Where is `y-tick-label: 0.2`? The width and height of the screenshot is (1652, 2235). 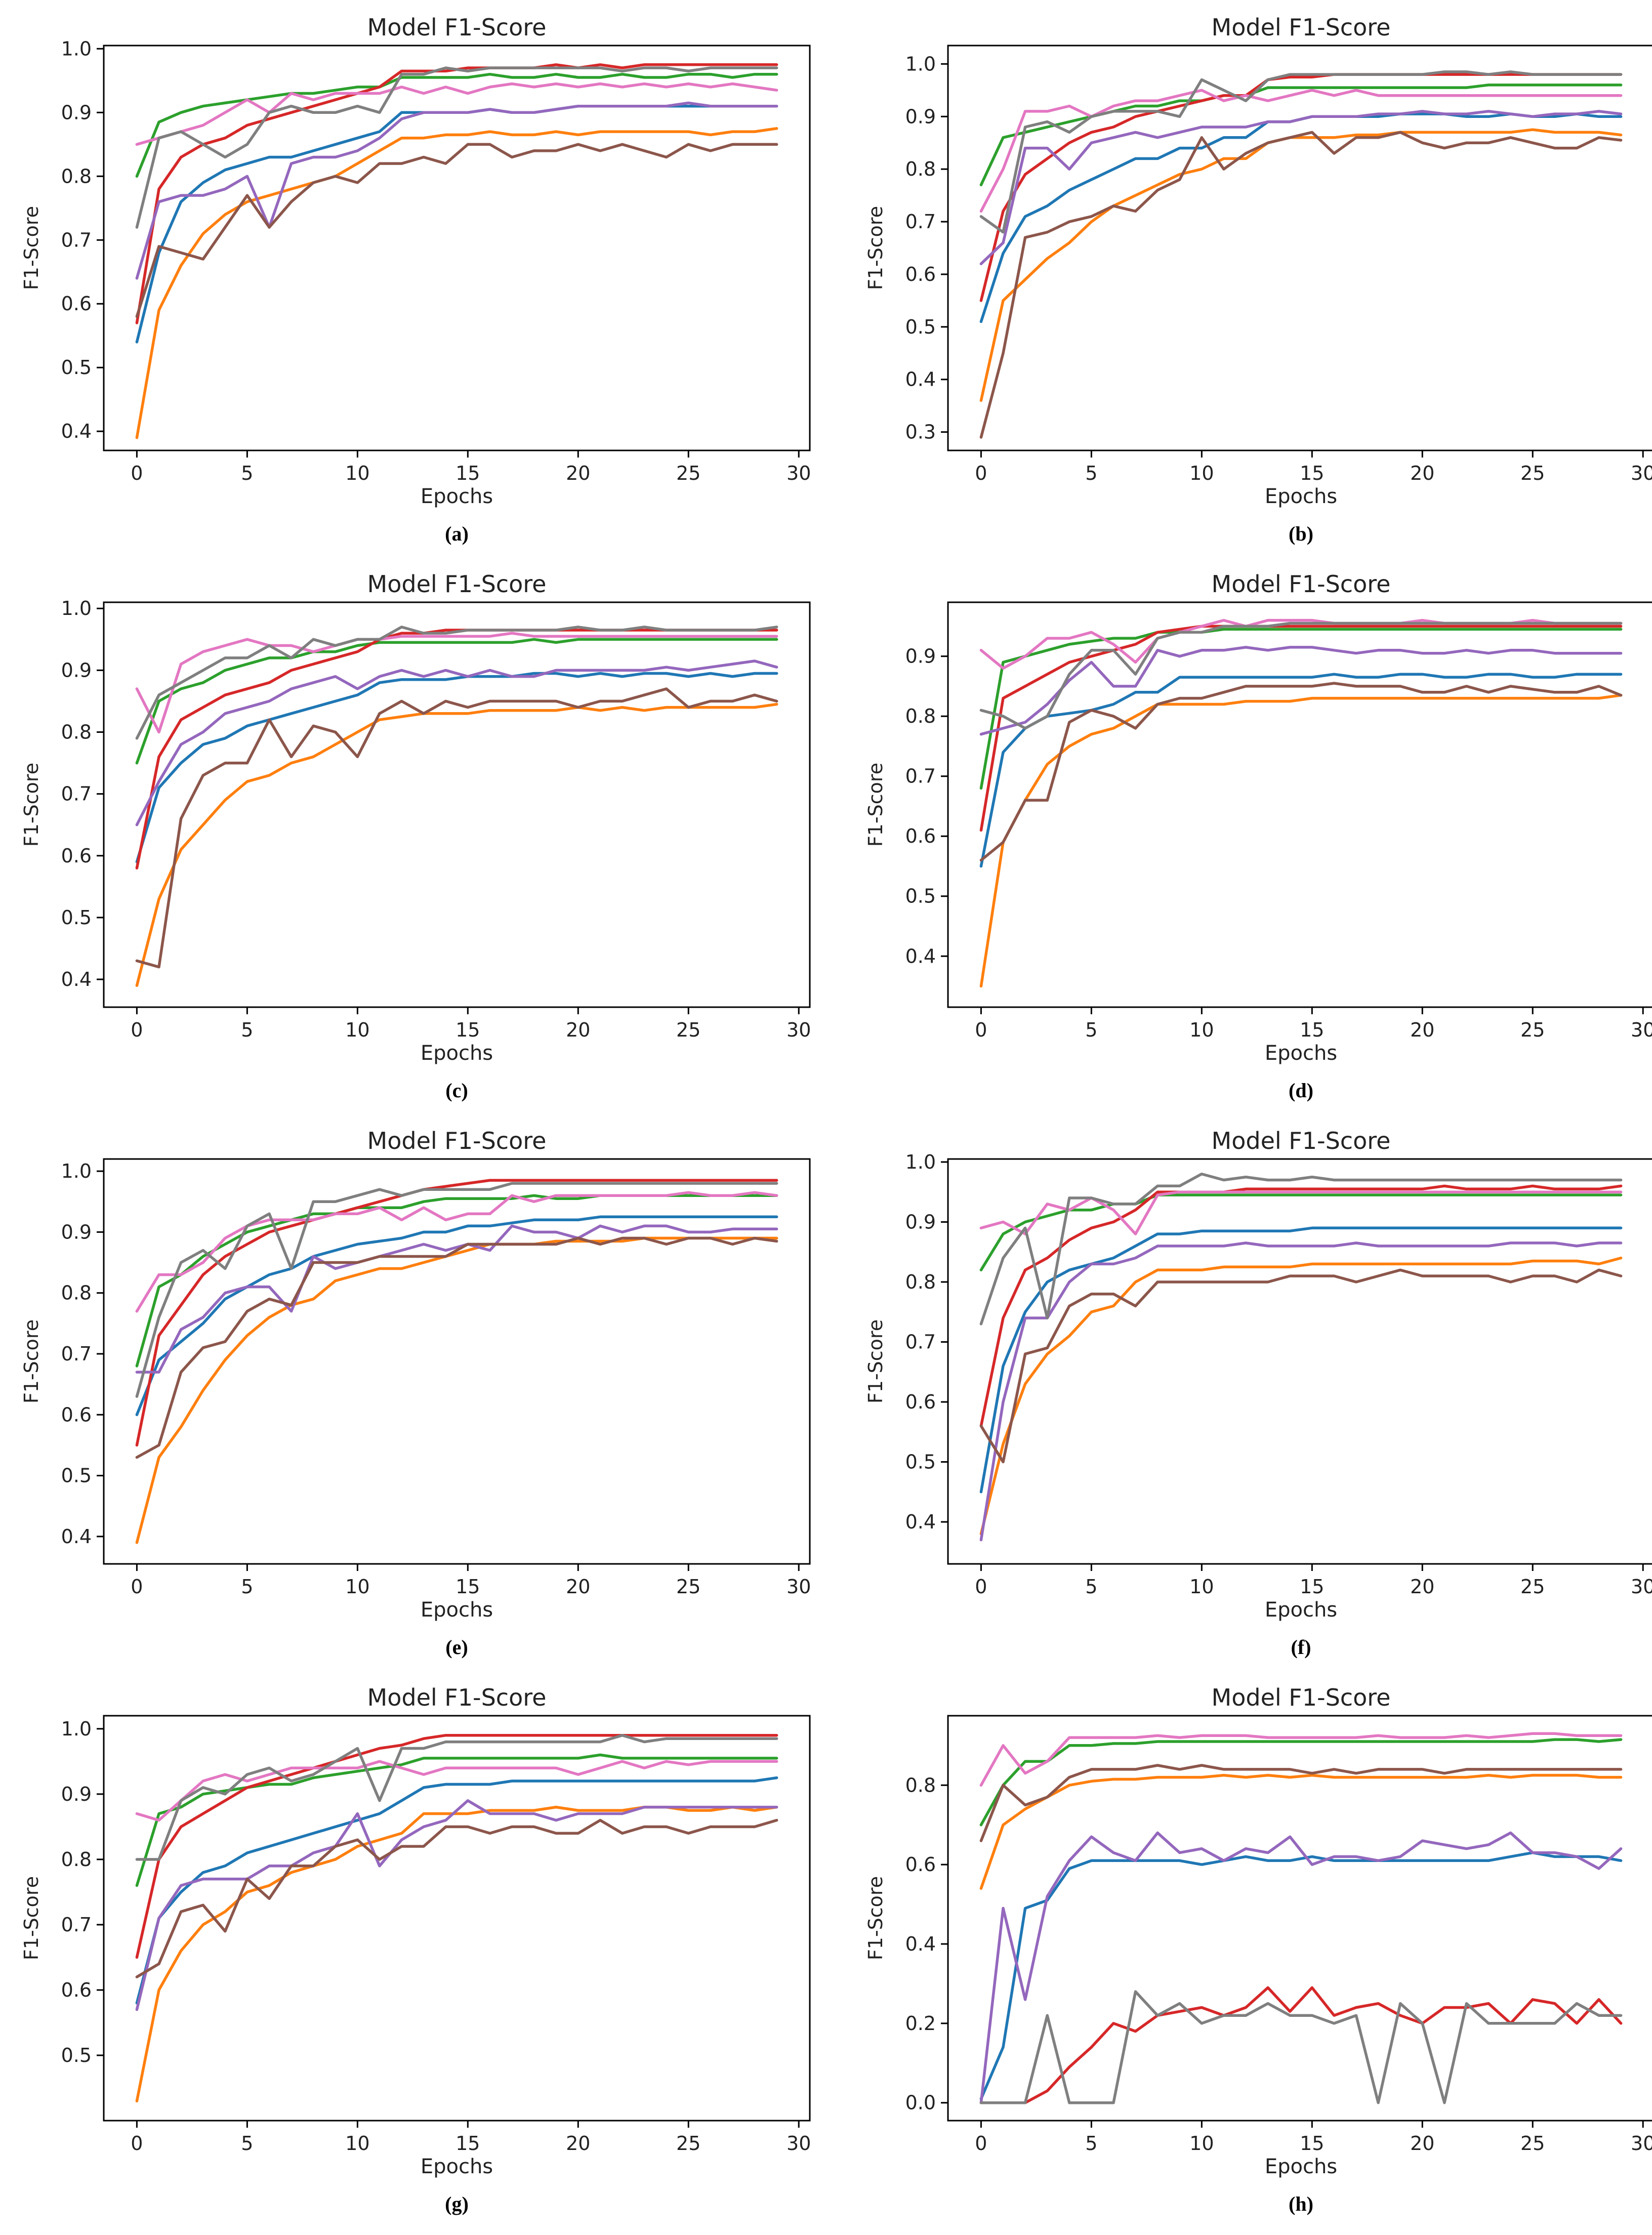 y-tick-label: 0.2 is located at coordinates (920, 2023).